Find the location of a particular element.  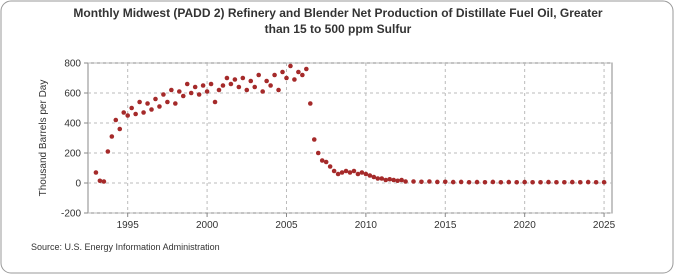

chart-subtitle: than 15 to 500 ppm Sulfur is located at coordinates (338, 29).